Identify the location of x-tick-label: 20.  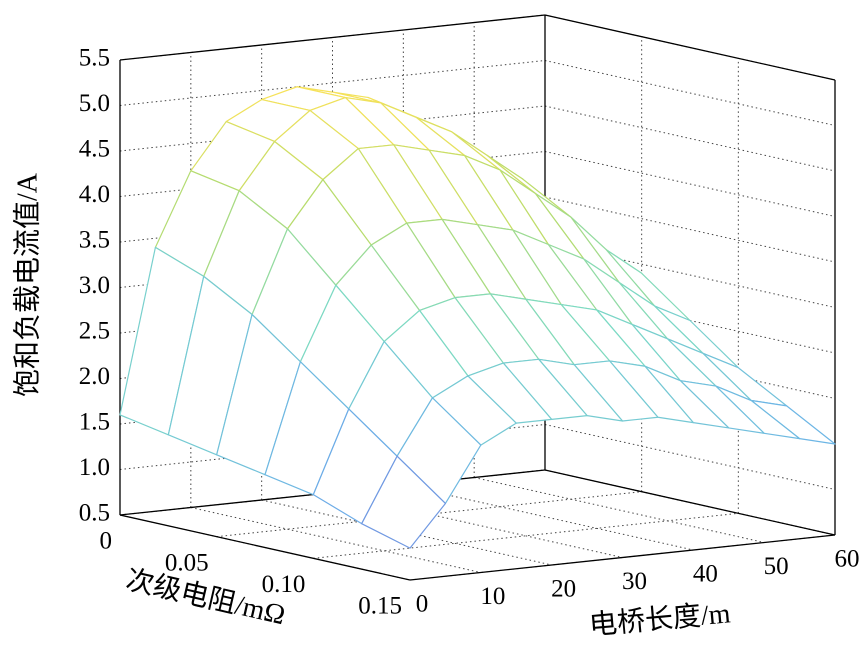
(563, 589).